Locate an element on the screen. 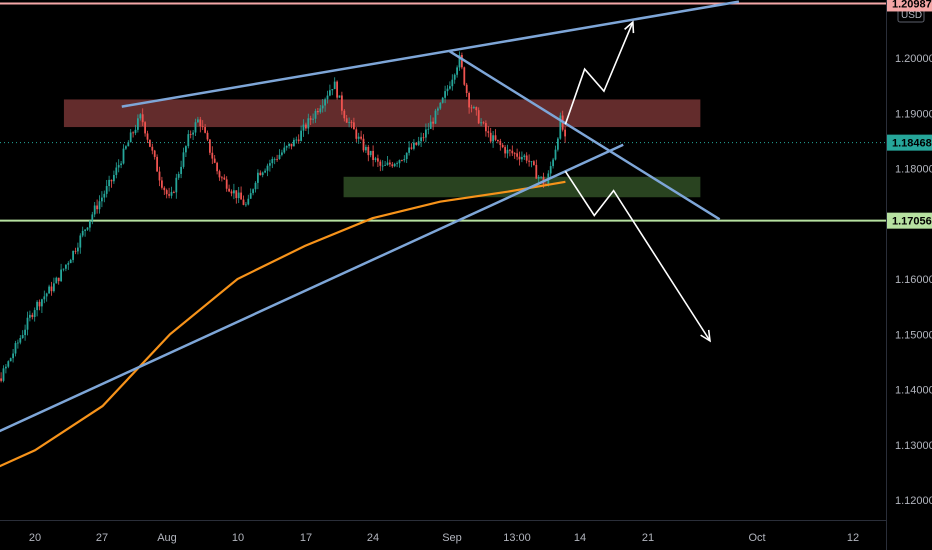  top-price-tag is located at coordinates (909, 6).